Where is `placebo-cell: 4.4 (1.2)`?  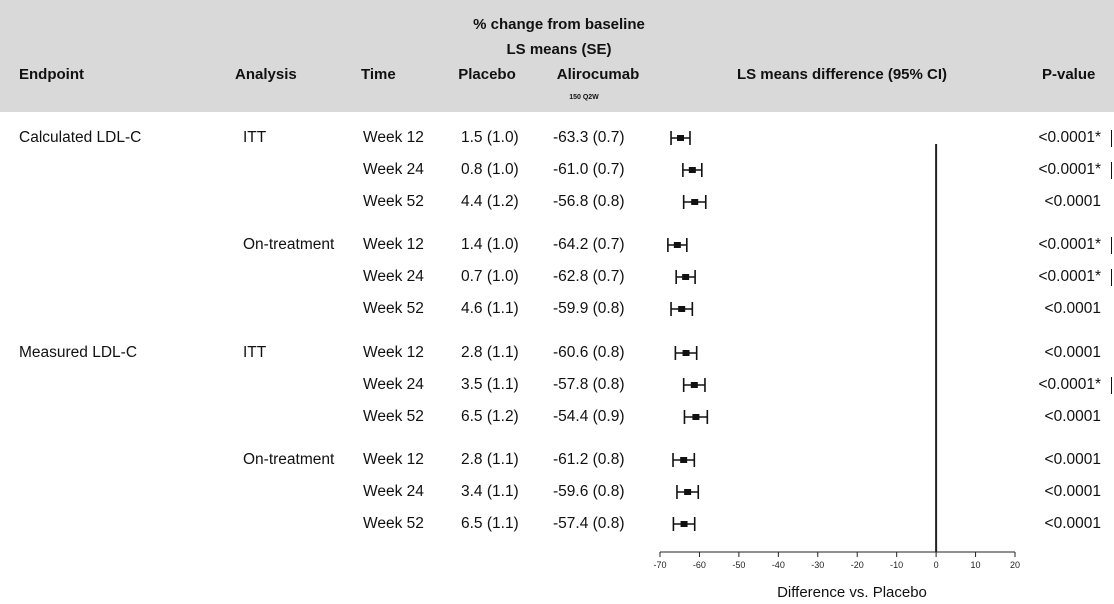
placebo-cell: 4.4 (1.2) is located at coordinates (490, 201).